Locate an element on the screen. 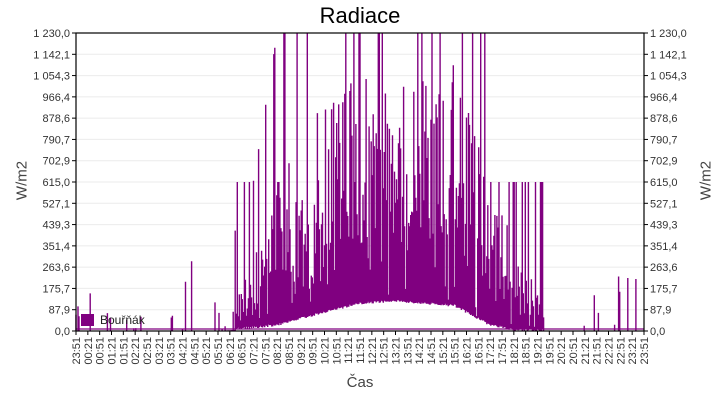 The height and width of the screenshot is (400, 720). x-tick-label: 18:51 is located at coordinates (527, 351).